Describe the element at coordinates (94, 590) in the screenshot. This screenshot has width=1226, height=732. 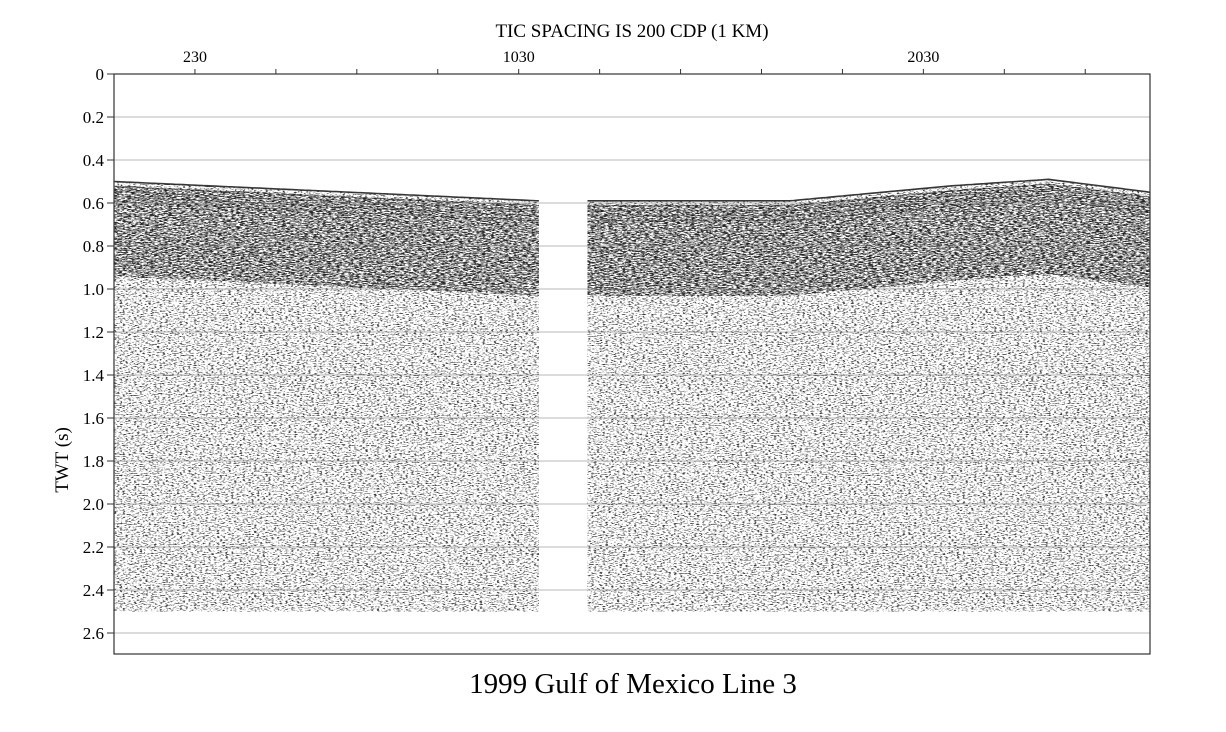
I see `y-tick-label: 2.4` at that location.